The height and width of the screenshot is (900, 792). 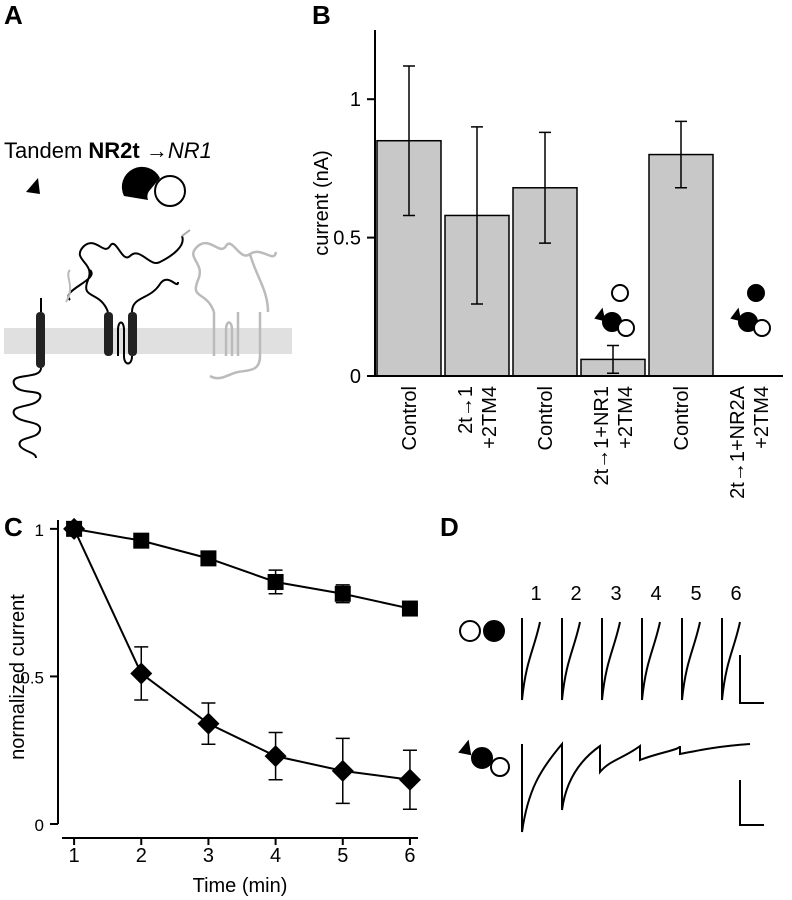 I want to click on panel-d-traces, so click(x=611, y=725).